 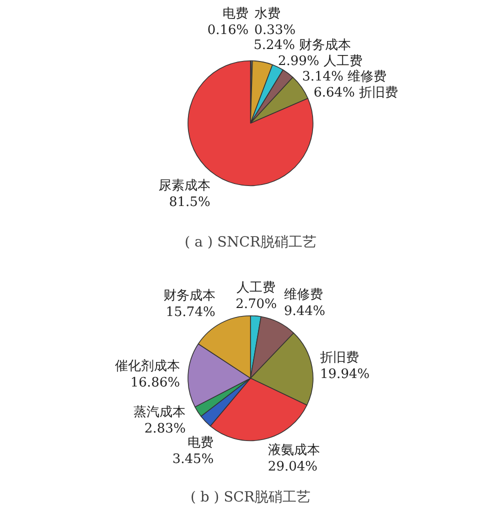 I want to click on data-label: 2.83%, so click(x=165, y=429).